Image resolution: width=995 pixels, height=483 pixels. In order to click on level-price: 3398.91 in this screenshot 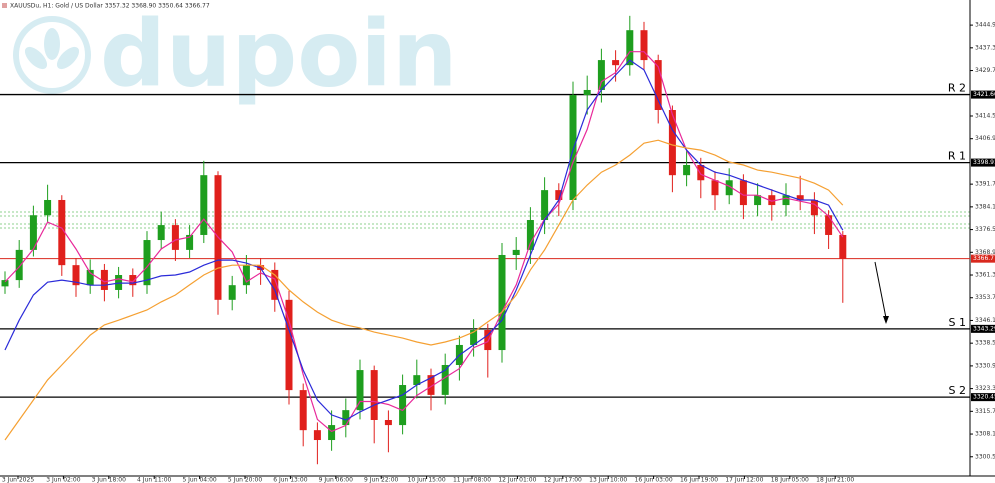, I will do `click(984, 162)`.